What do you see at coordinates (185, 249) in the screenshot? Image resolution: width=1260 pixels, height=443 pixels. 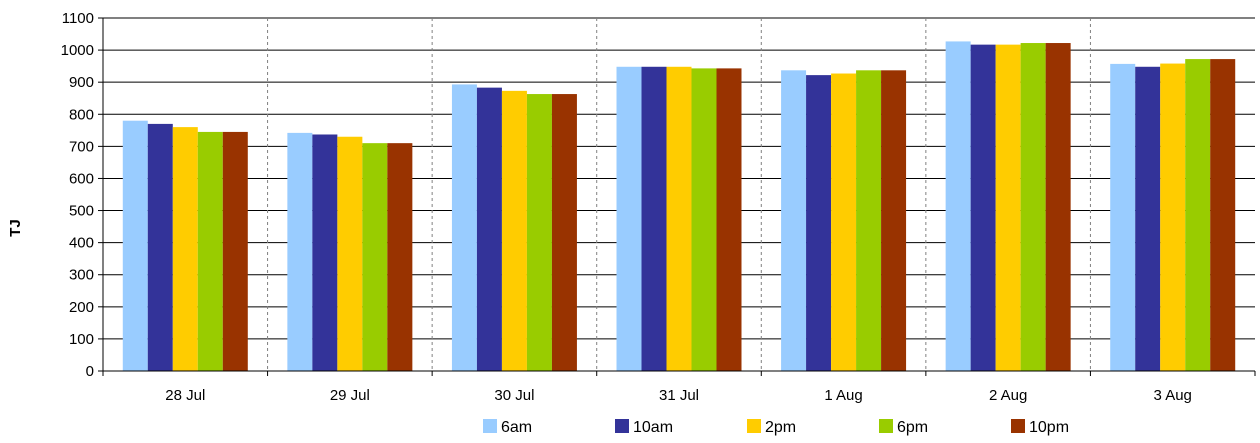 I see `bar-2pm-28-jul` at bounding box center [185, 249].